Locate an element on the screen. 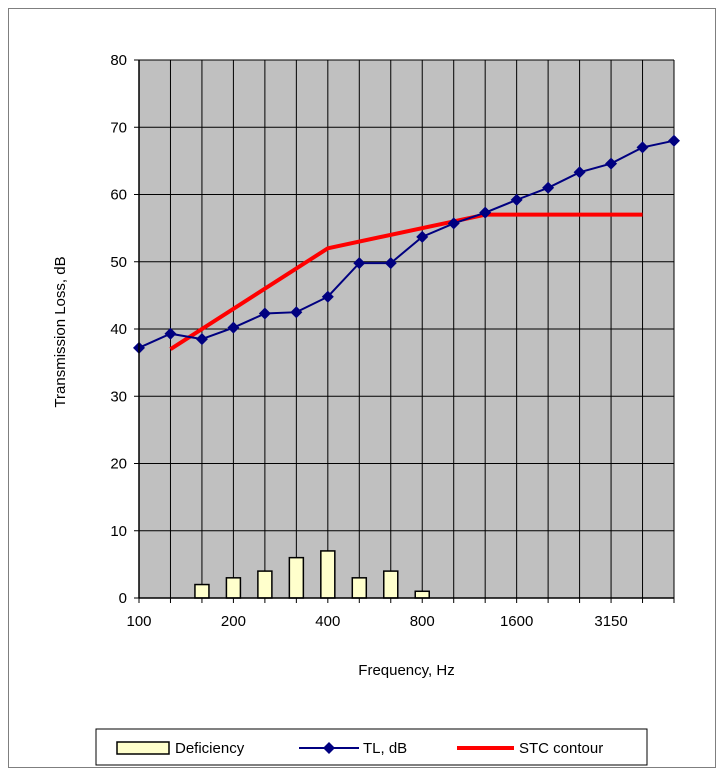  x-tick-label: 3150 is located at coordinates (610, 621).